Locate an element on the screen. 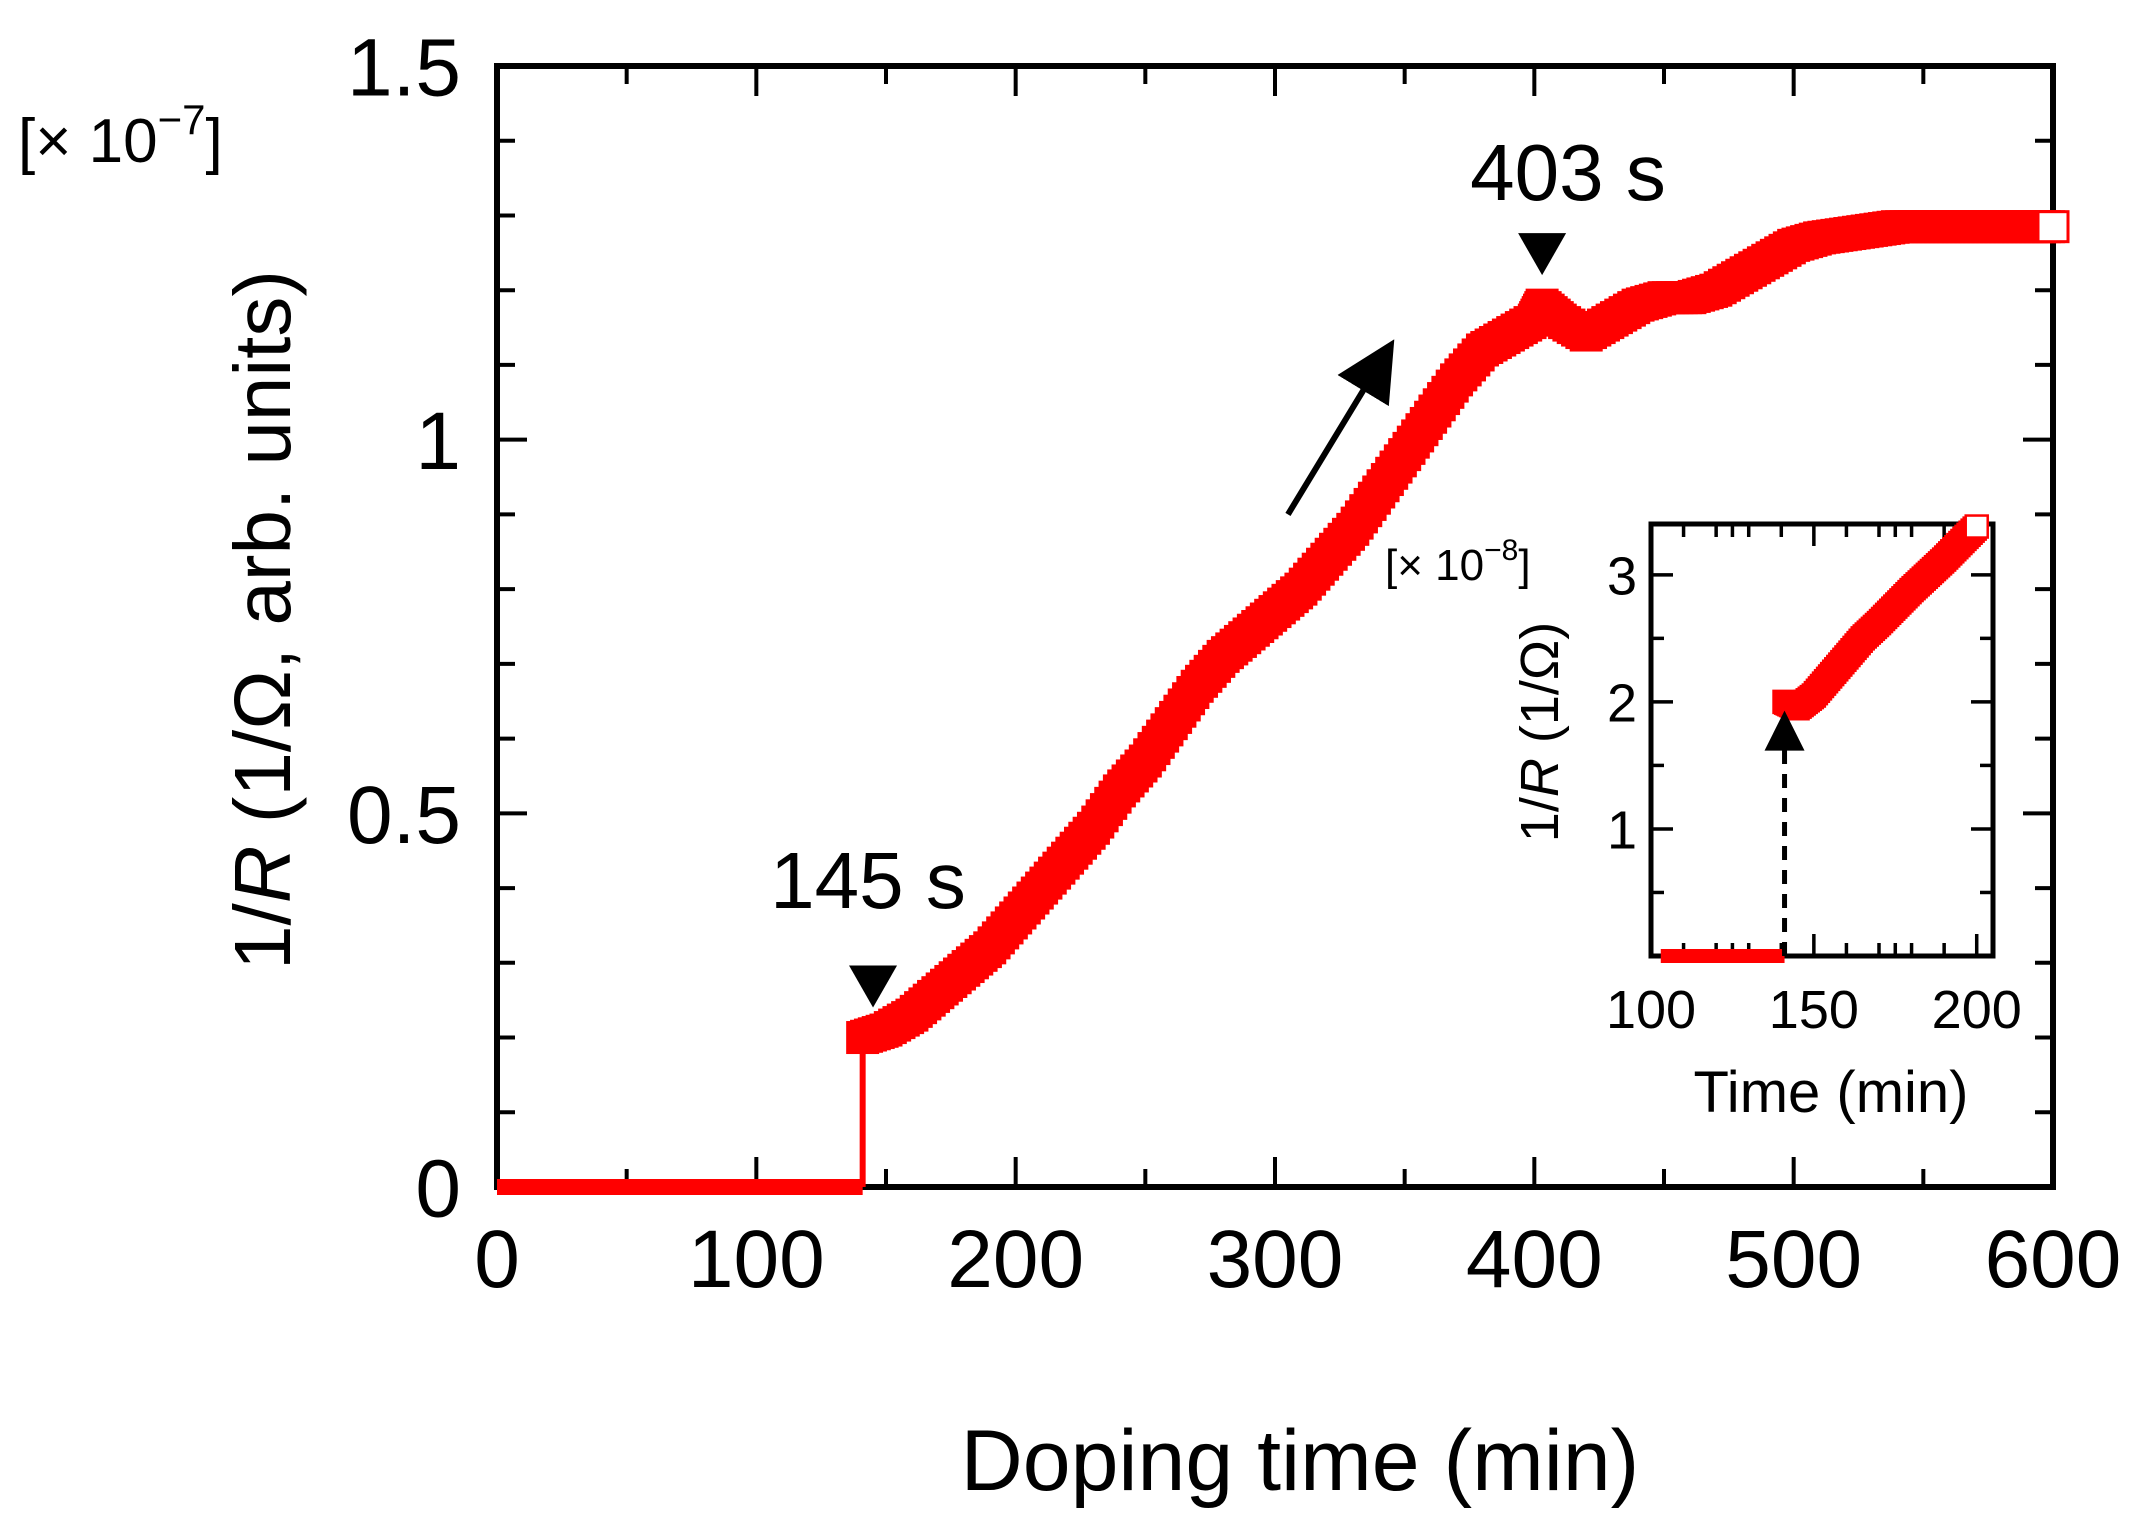 This screenshot has width=2148, height=1537. inset-y-tick-label: 3 is located at coordinates (1622, 576).